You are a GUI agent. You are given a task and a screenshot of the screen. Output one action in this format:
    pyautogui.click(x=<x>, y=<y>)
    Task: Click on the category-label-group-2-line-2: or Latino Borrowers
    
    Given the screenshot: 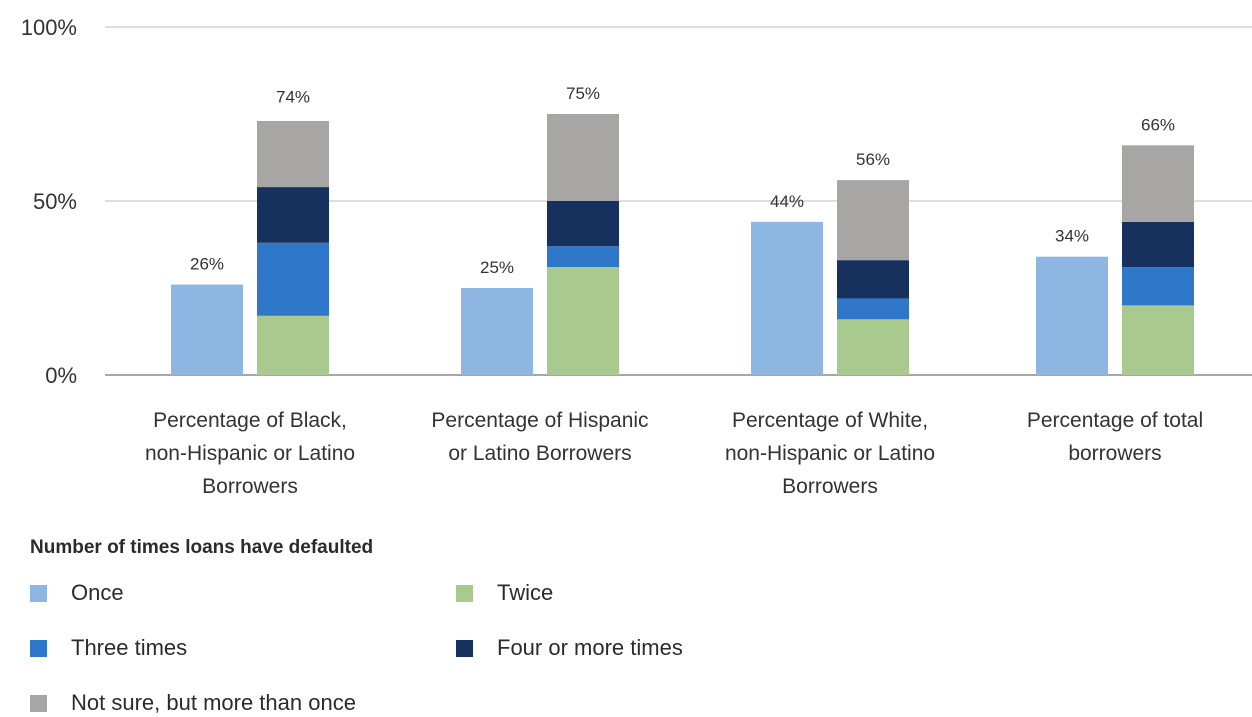 What is the action you would take?
    pyautogui.click(x=539, y=453)
    